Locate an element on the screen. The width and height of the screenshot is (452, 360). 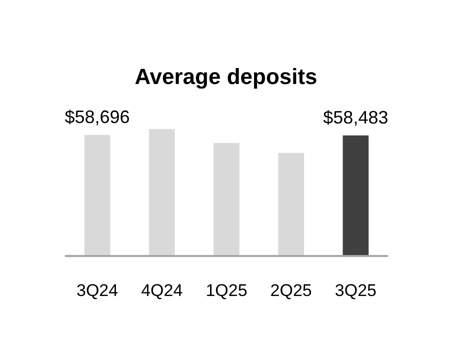
x-tick-label: 1Q25 is located at coordinates (227, 290).